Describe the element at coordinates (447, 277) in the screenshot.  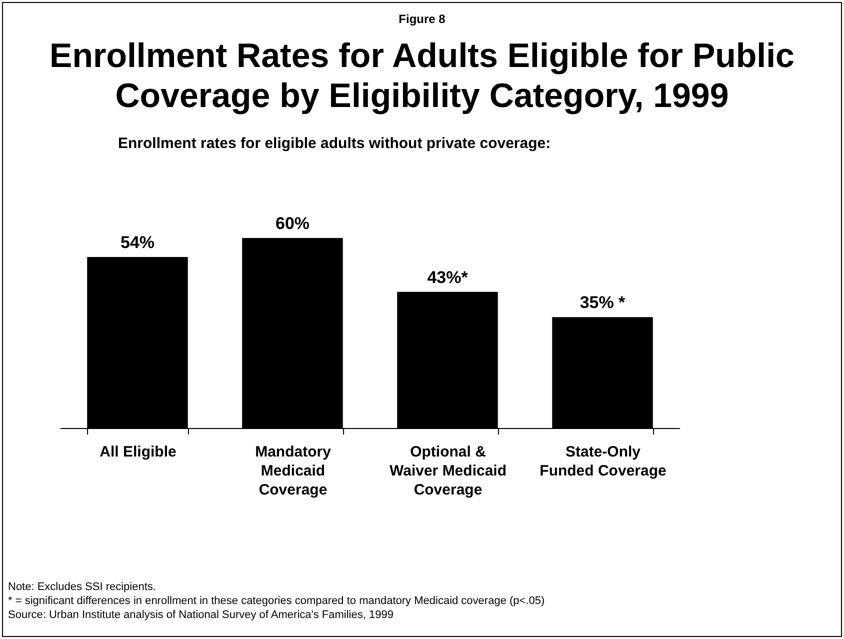
I see `data-label: 43%*` at that location.